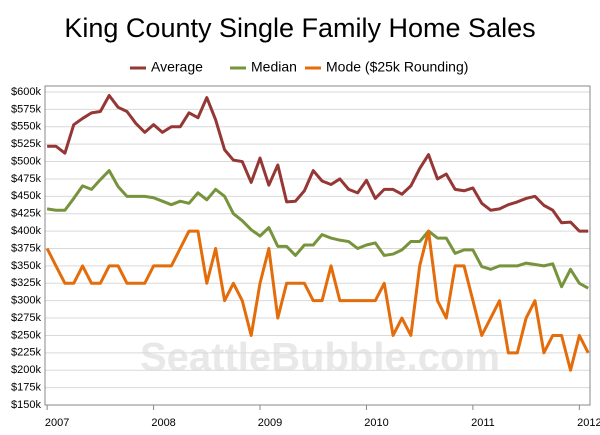  Describe the element at coordinates (26, 179) in the screenshot. I see `y-tick-label: $475k` at that location.